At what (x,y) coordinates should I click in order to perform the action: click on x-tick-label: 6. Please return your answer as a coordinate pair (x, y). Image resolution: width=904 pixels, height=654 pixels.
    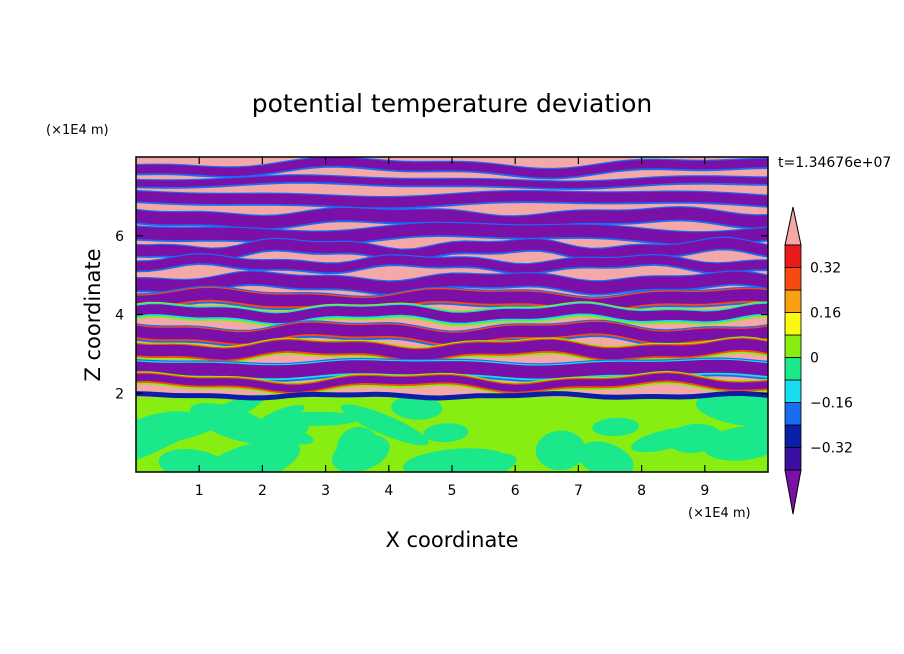
    Looking at the image, I should click on (515, 491).